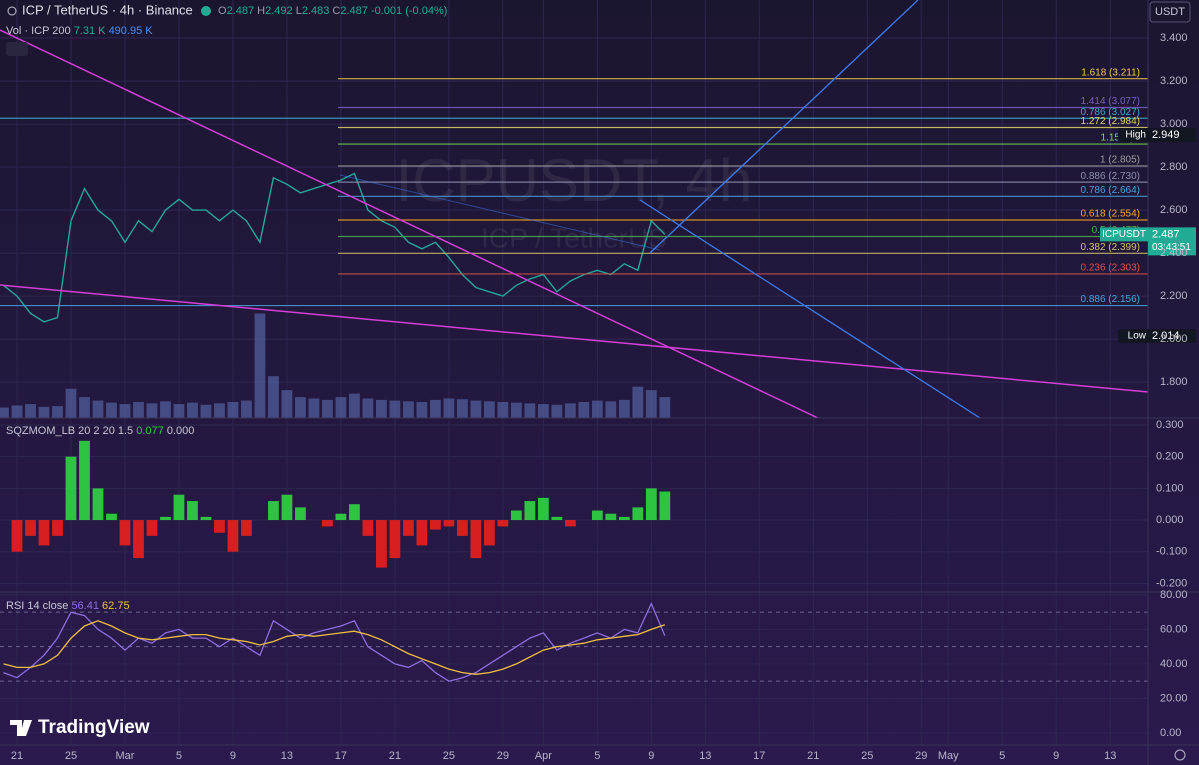 This screenshot has width=1199, height=765. I want to click on marker-label: High, so click(1135, 135).